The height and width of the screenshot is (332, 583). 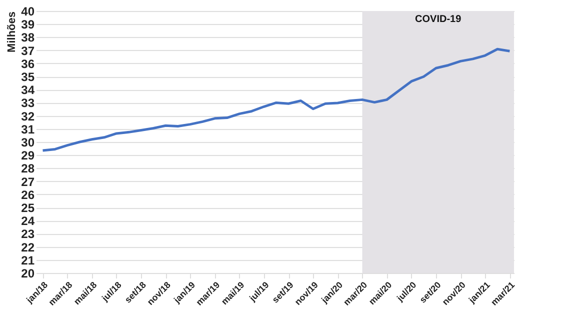 I want to click on y-tick-label: 28, so click(x=28, y=169).